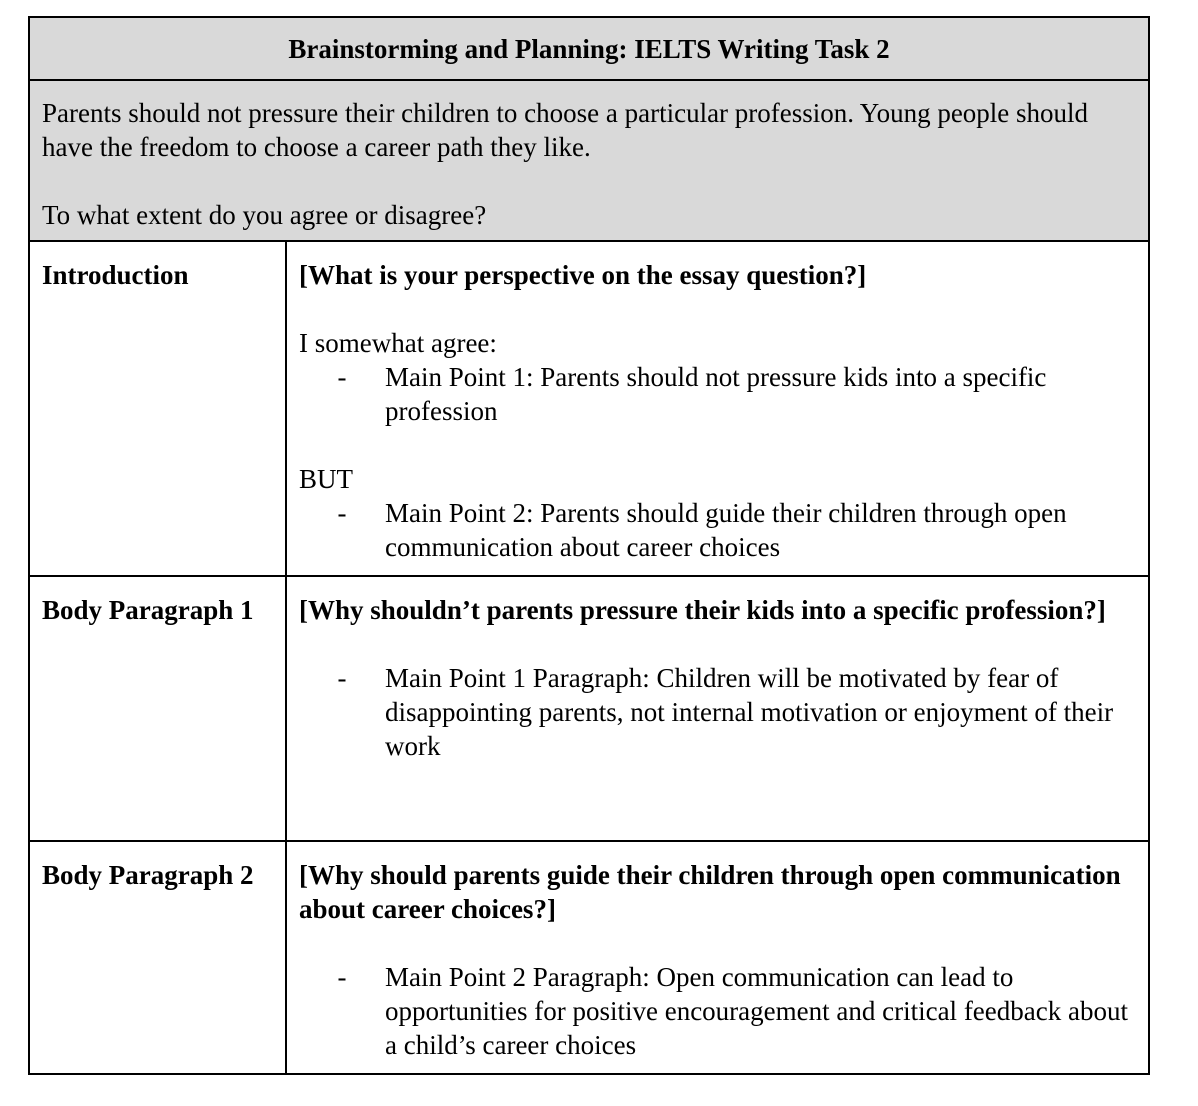  I want to click on but-text: BUT, so click(326, 479).